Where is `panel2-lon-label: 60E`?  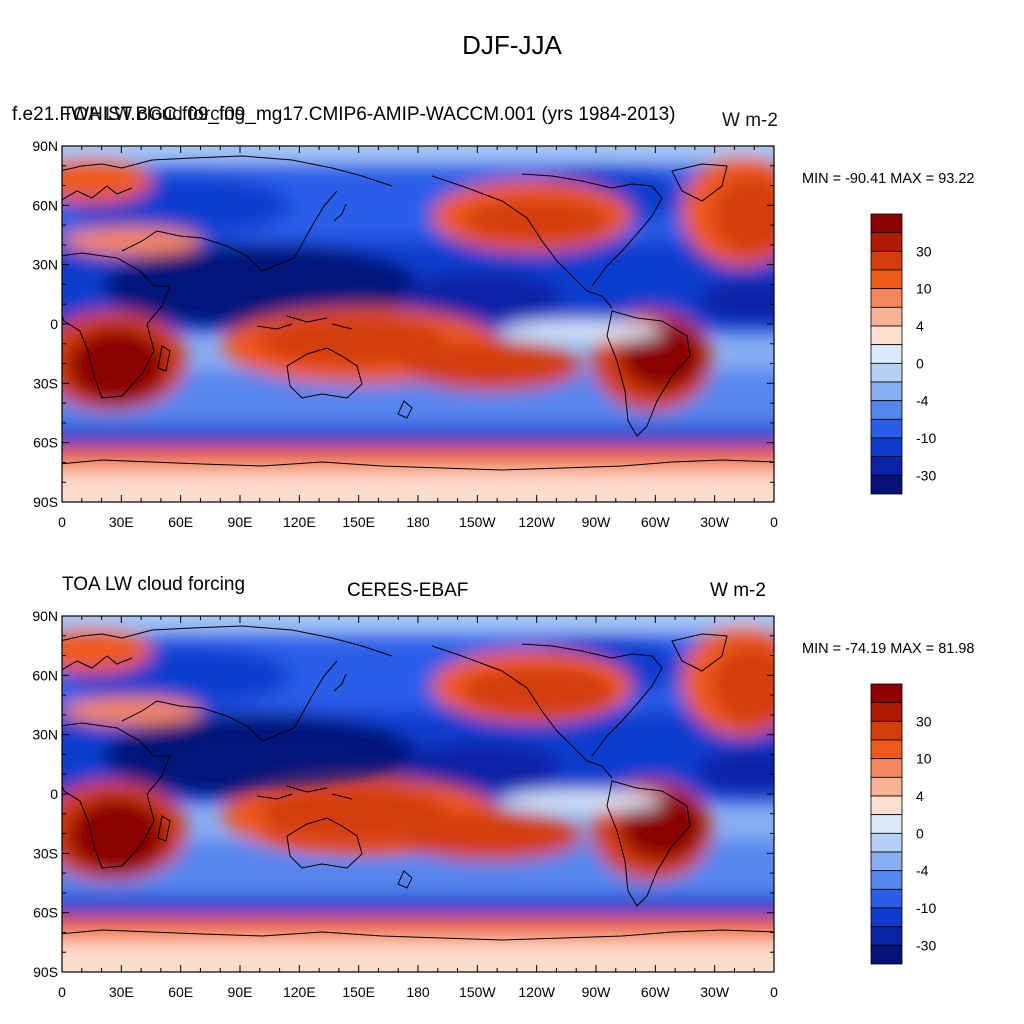 panel2-lon-label: 60E is located at coordinates (180, 992).